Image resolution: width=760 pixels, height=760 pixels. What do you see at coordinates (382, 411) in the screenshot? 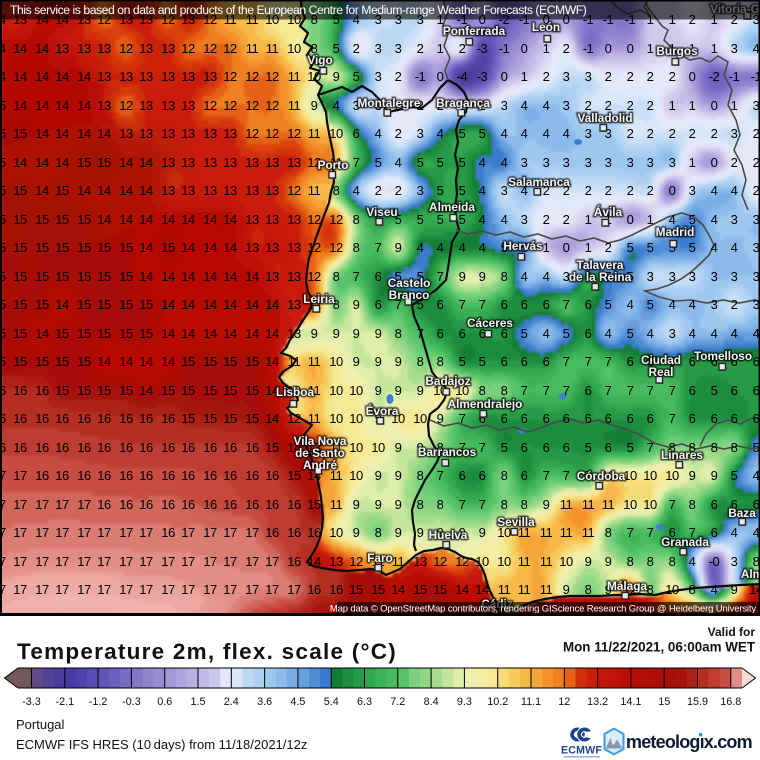
I see `svg-text: Évora` at bounding box center [382, 411].